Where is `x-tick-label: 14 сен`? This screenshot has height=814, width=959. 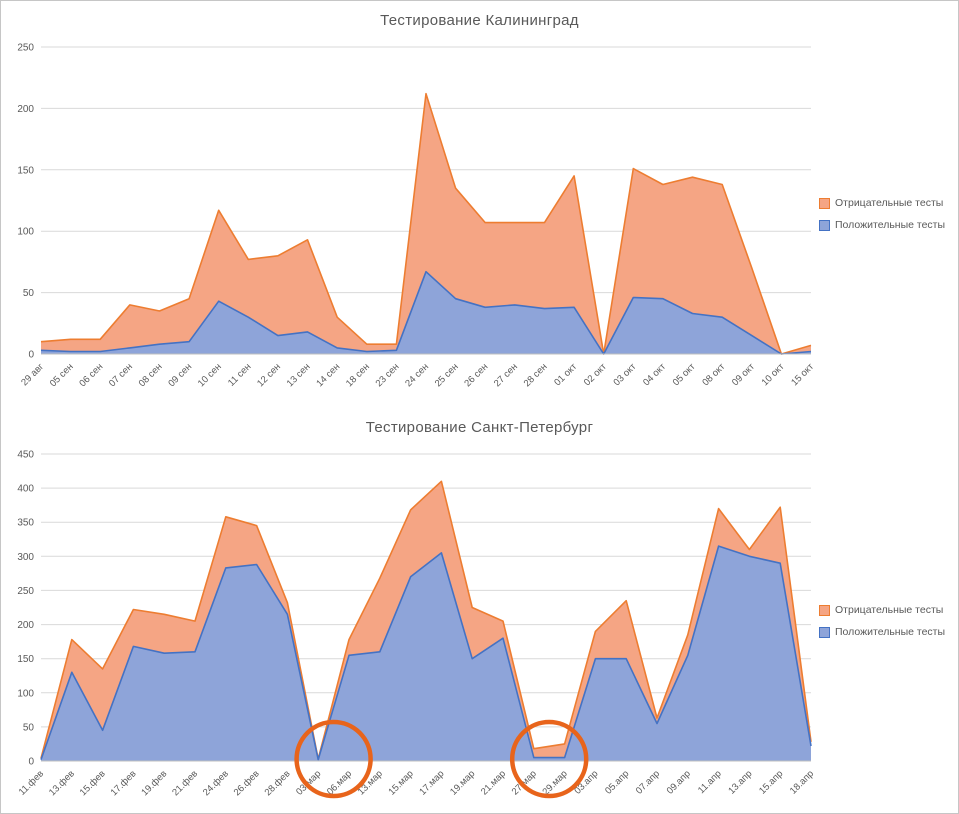 x-tick-label: 14 сен is located at coordinates (328, 375).